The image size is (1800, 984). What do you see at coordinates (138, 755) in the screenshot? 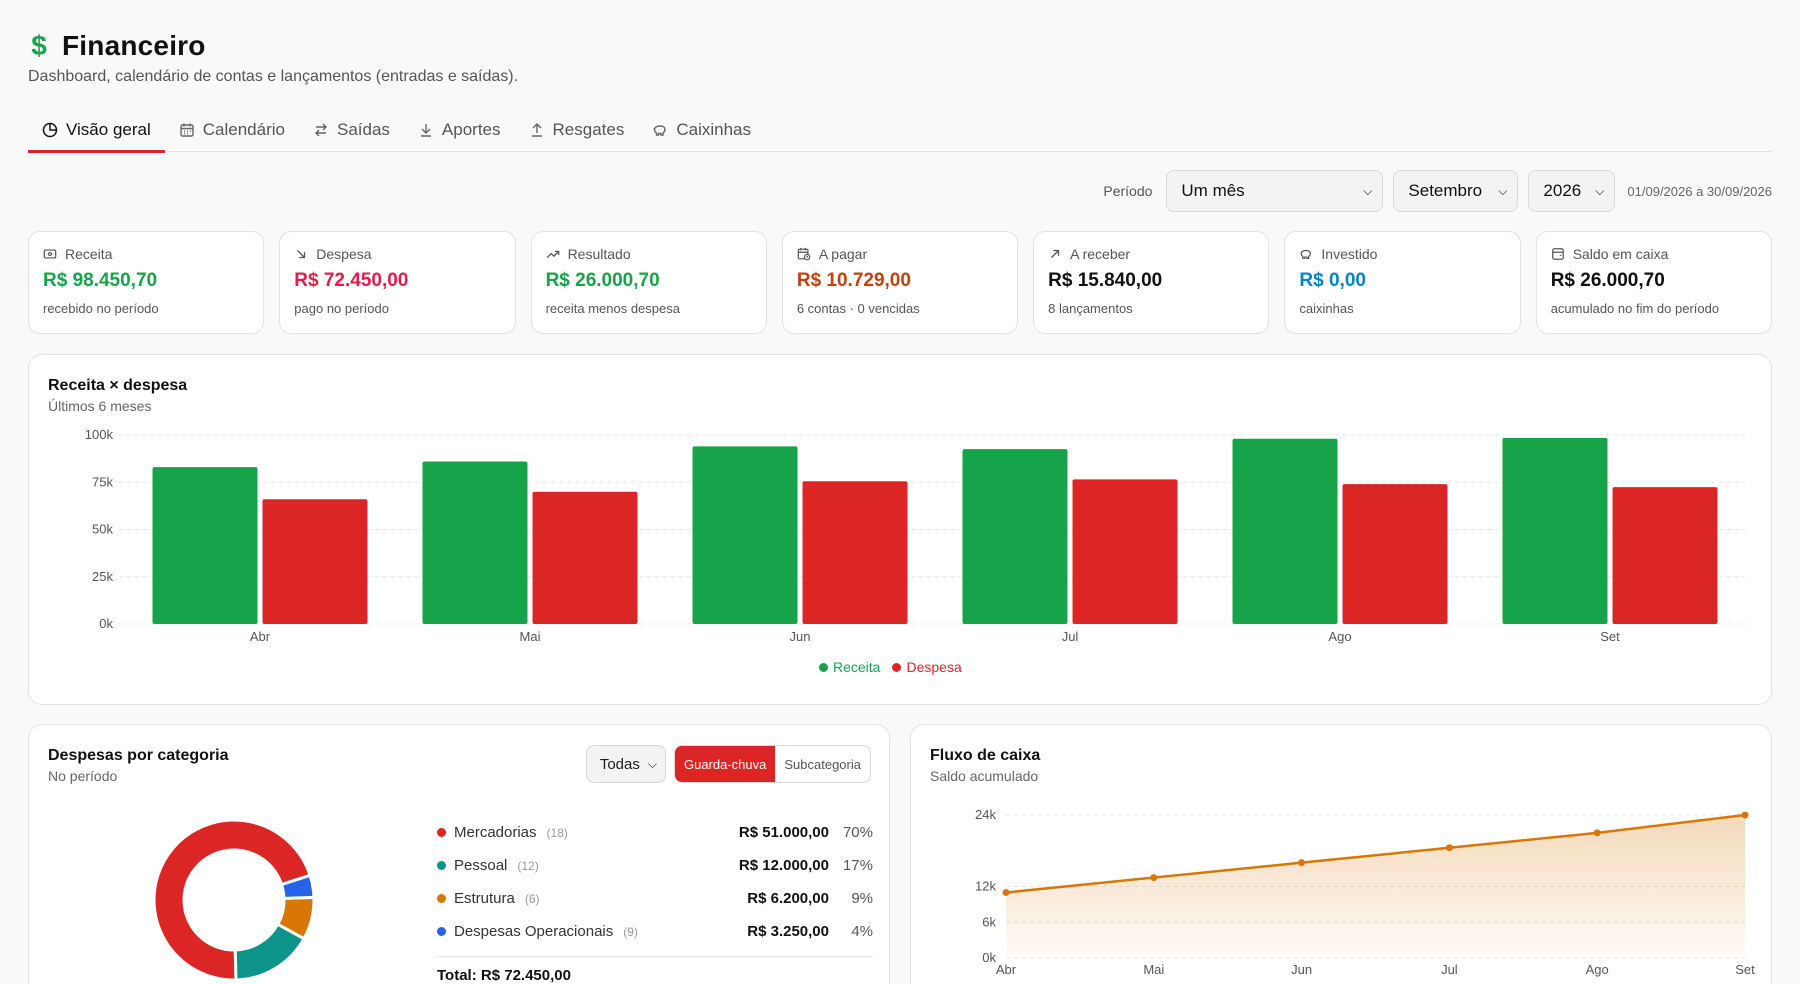
I see `panel-title: Despesas por categoria` at bounding box center [138, 755].